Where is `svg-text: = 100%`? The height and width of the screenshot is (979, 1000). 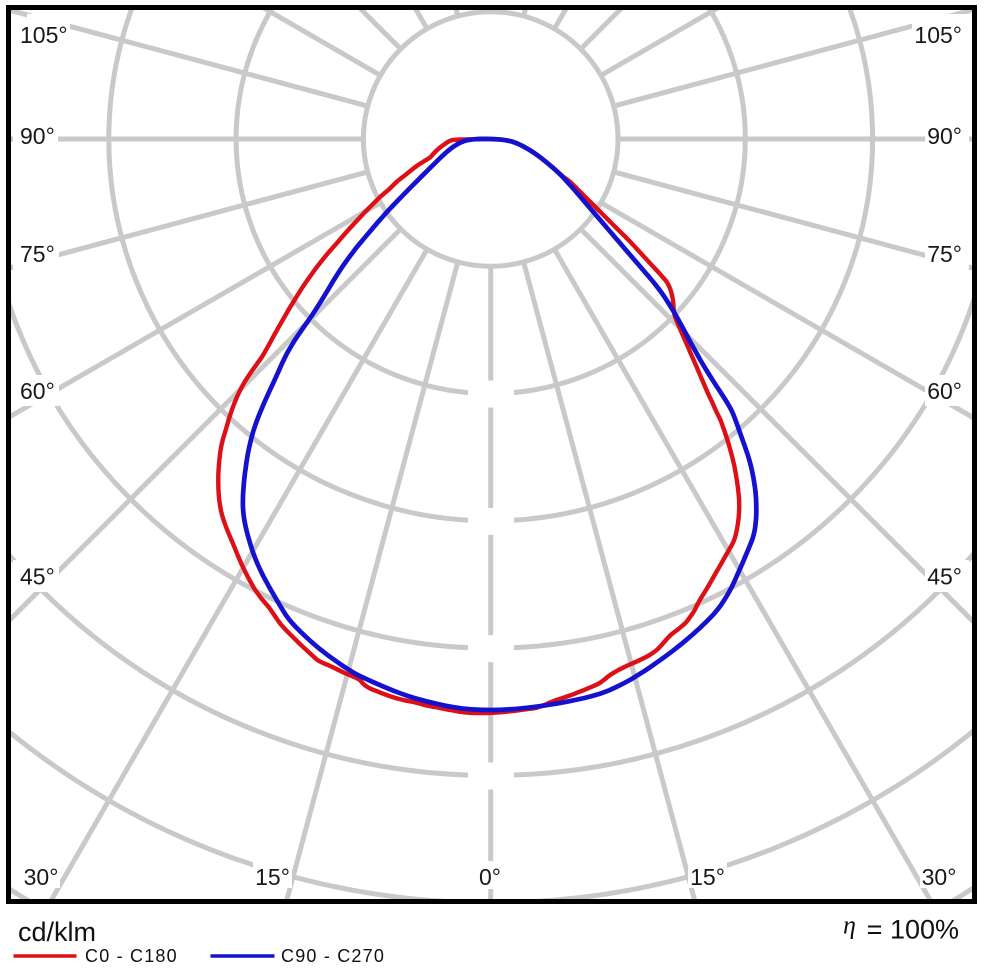
svg-text: = 100% is located at coordinates (913, 930).